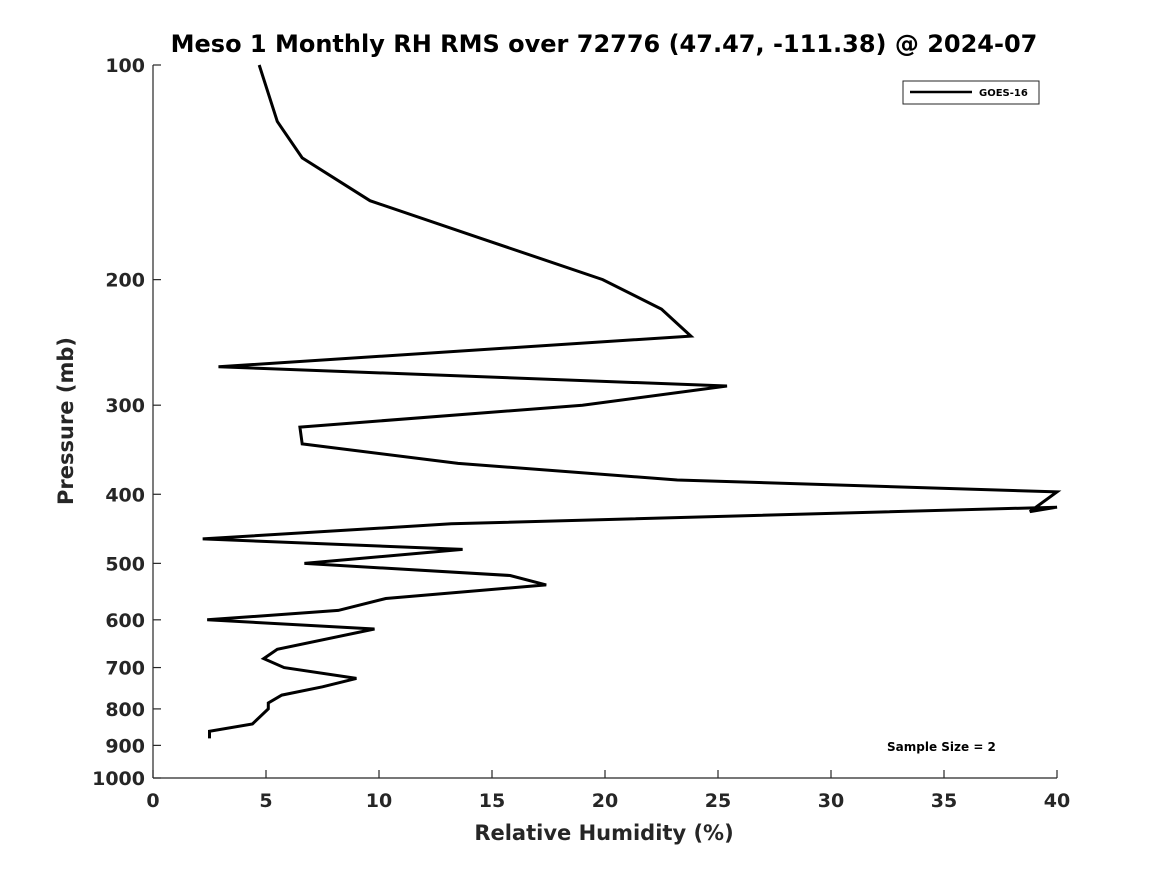  What do you see at coordinates (941, 747) in the screenshot?
I see `sample-size-annotation: Sample Size = 2` at bounding box center [941, 747].